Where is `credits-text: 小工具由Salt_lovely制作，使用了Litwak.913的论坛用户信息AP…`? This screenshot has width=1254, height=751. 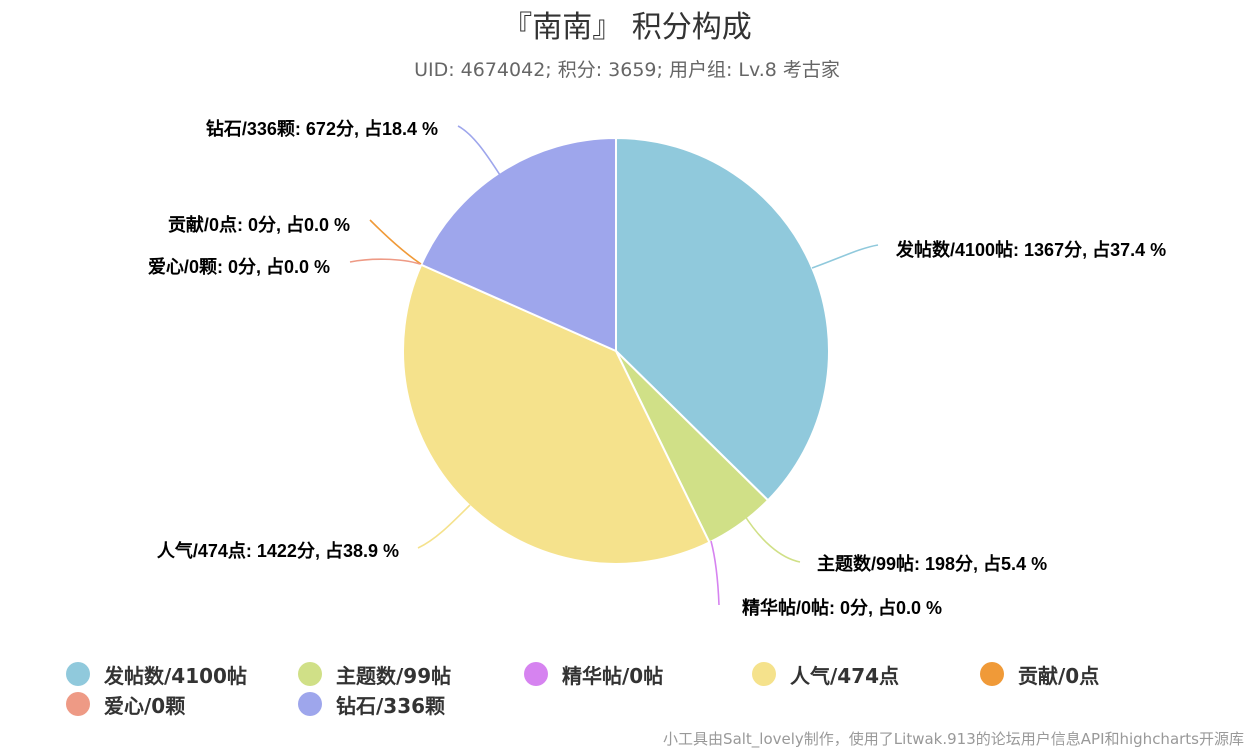
credits-text: 小工具由Salt_lovely制作，使用了Litwak.913的论坛用户信息AP… is located at coordinates (953, 739).